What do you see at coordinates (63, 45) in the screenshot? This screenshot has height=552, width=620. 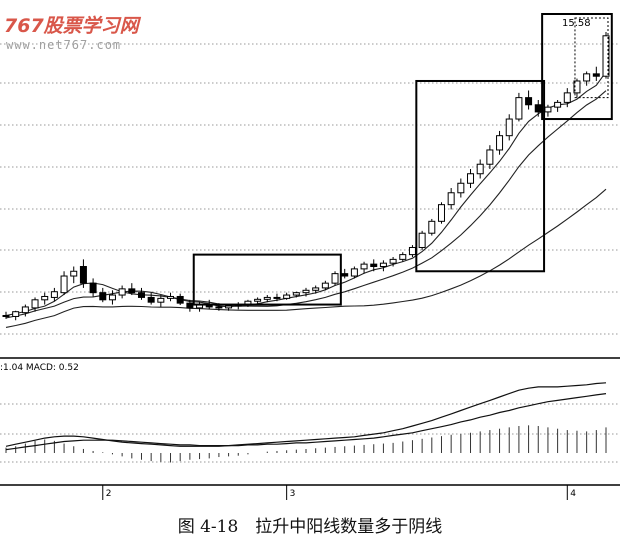 I see `watermark-url: www.net767.com` at bounding box center [63, 45].